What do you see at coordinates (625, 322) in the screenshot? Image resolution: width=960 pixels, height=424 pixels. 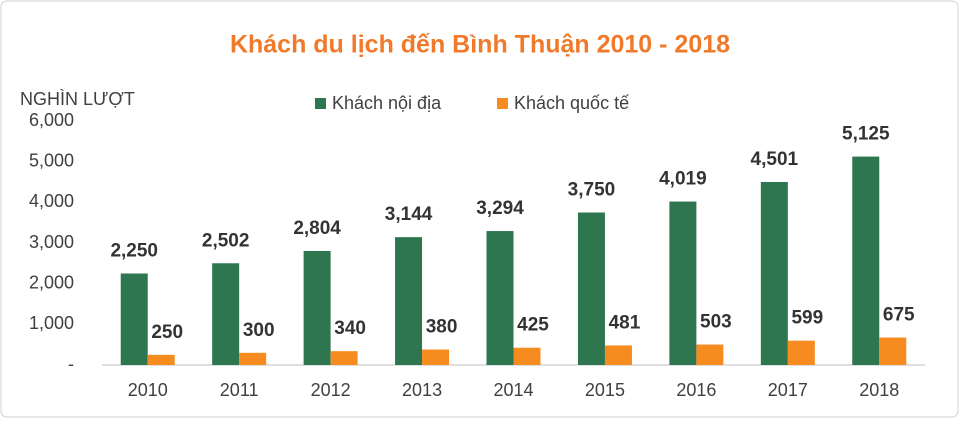 I see `data-label: 481` at bounding box center [625, 322].